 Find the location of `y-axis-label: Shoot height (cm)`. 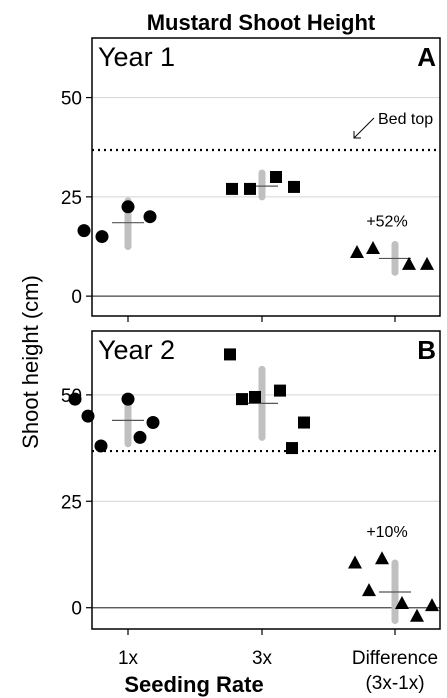

y-axis-label: Shoot height (cm) is located at coordinates (30, 362).